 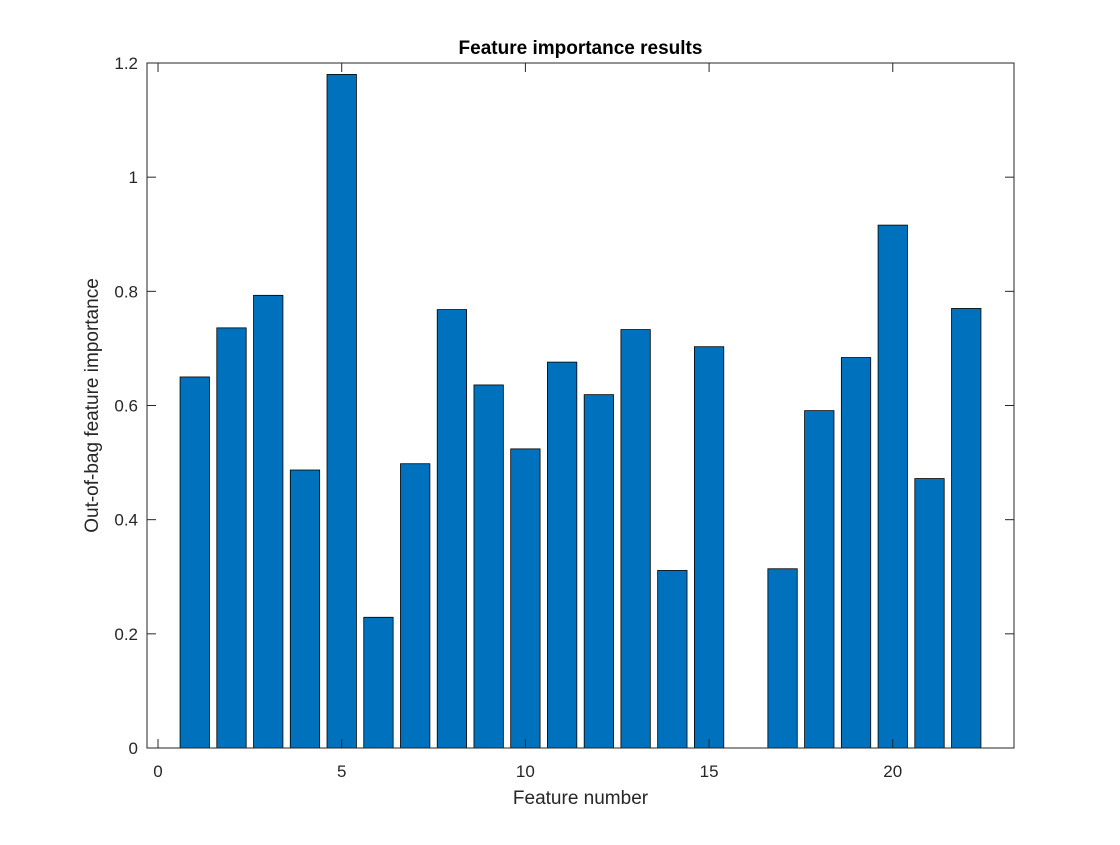 What do you see at coordinates (133, 748) in the screenshot?
I see `y-tick-label: 0` at bounding box center [133, 748].